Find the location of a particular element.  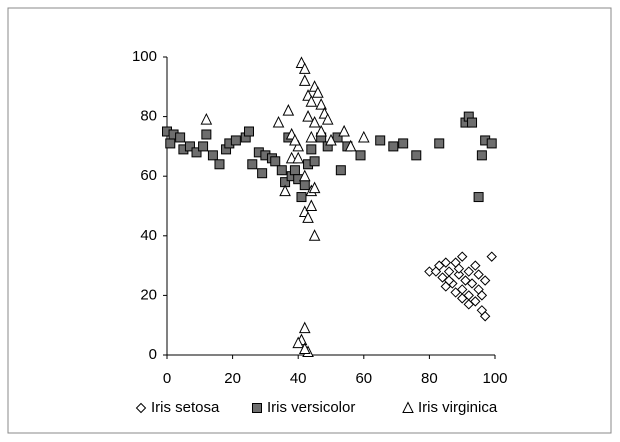

x-tick-label: 60 is located at coordinates (363, 378).